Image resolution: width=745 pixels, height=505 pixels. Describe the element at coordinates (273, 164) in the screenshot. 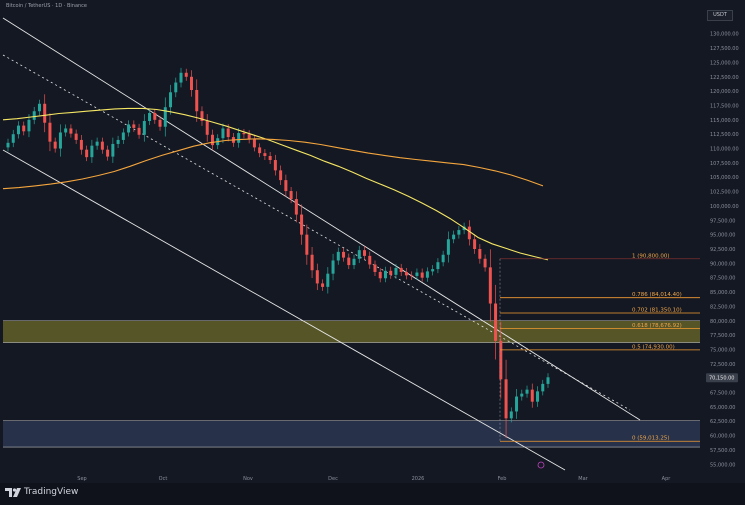

I see `ma-200-line` at that location.